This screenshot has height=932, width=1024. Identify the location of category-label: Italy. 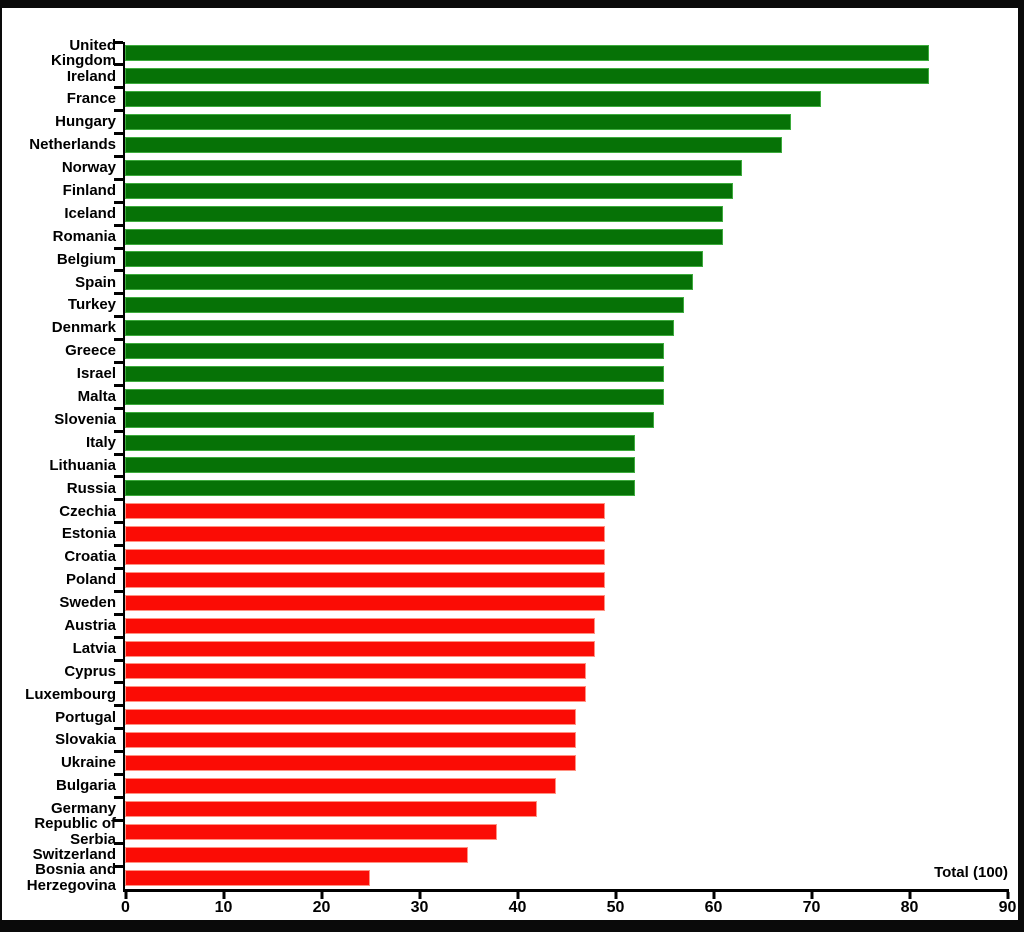
(100, 442).